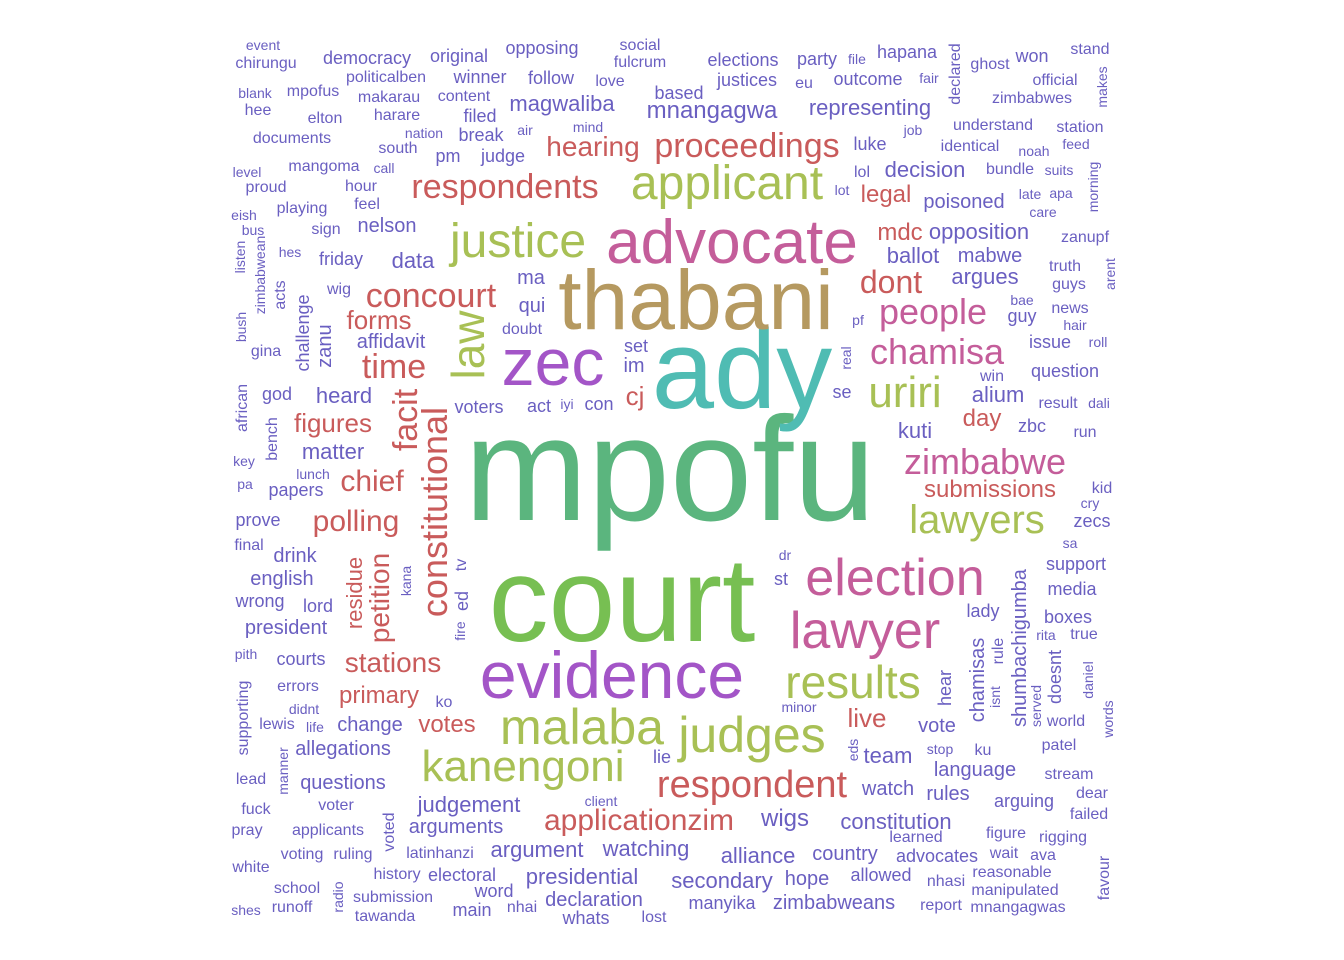  Describe the element at coordinates (247, 172) in the screenshot. I see `word-level: level` at that location.